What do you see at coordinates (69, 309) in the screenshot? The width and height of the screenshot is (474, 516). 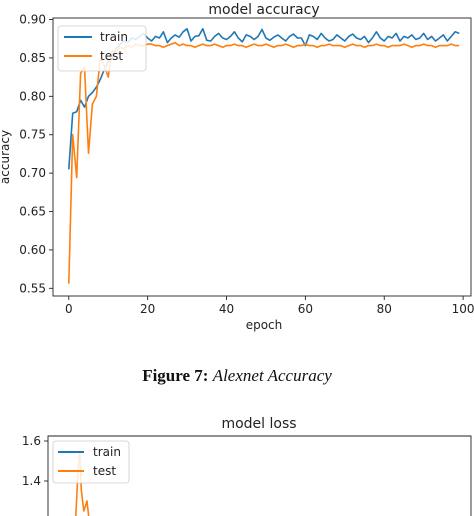 I see `accuracy-x-tick-label: 0` at bounding box center [69, 309].